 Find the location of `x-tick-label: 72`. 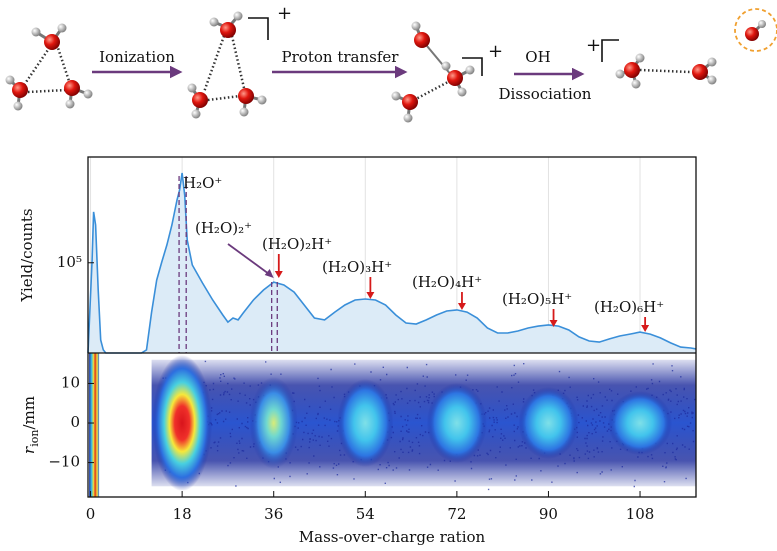

x-tick-label: 72 is located at coordinates (456, 514).